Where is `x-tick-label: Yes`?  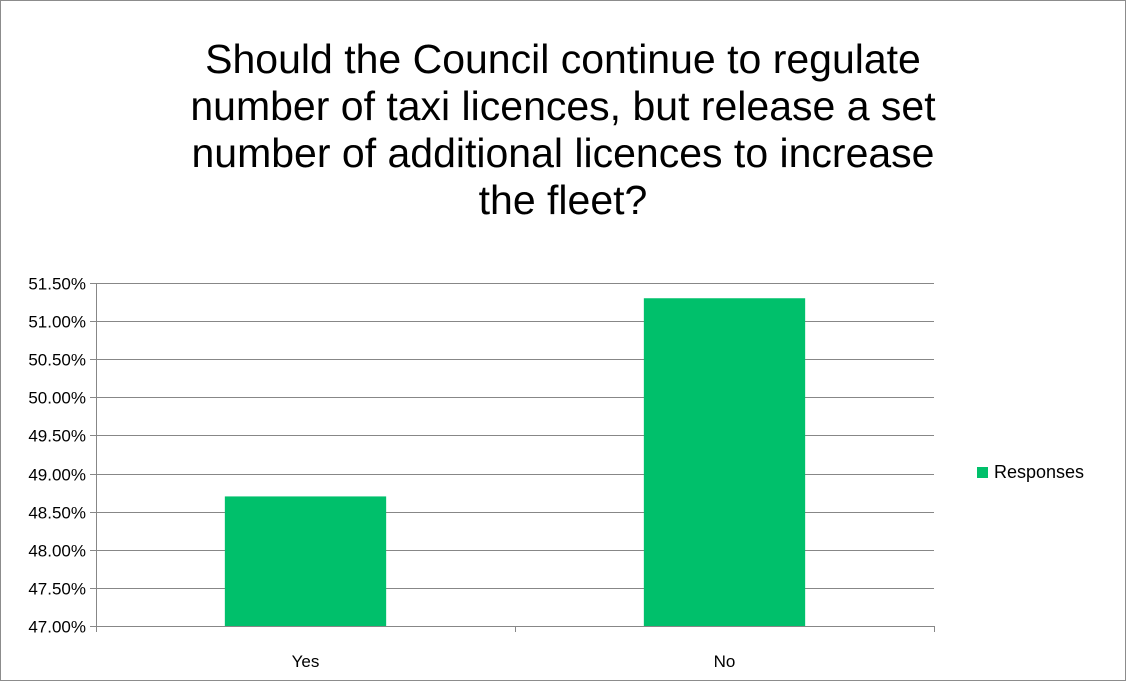 x-tick-label: Yes is located at coordinates (306, 661).